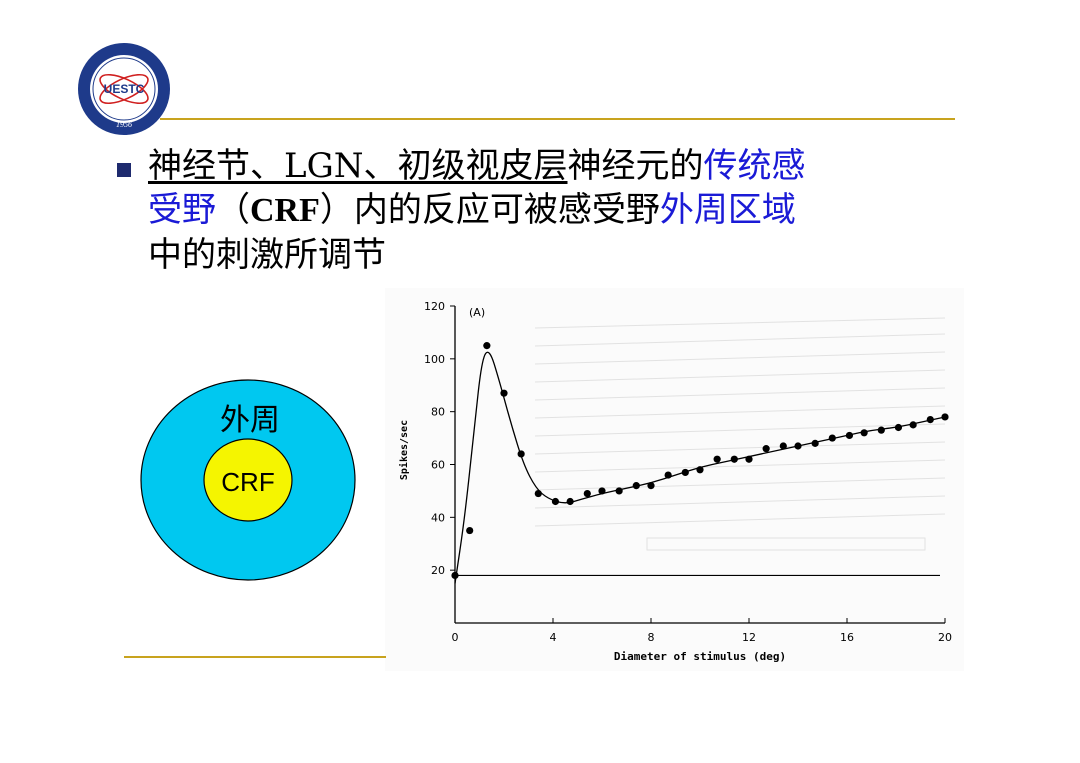 This screenshot has height=763, width=1080. What do you see at coordinates (233, 210) in the screenshot?
I see `open-paren: （` at bounding box center [233, 210].